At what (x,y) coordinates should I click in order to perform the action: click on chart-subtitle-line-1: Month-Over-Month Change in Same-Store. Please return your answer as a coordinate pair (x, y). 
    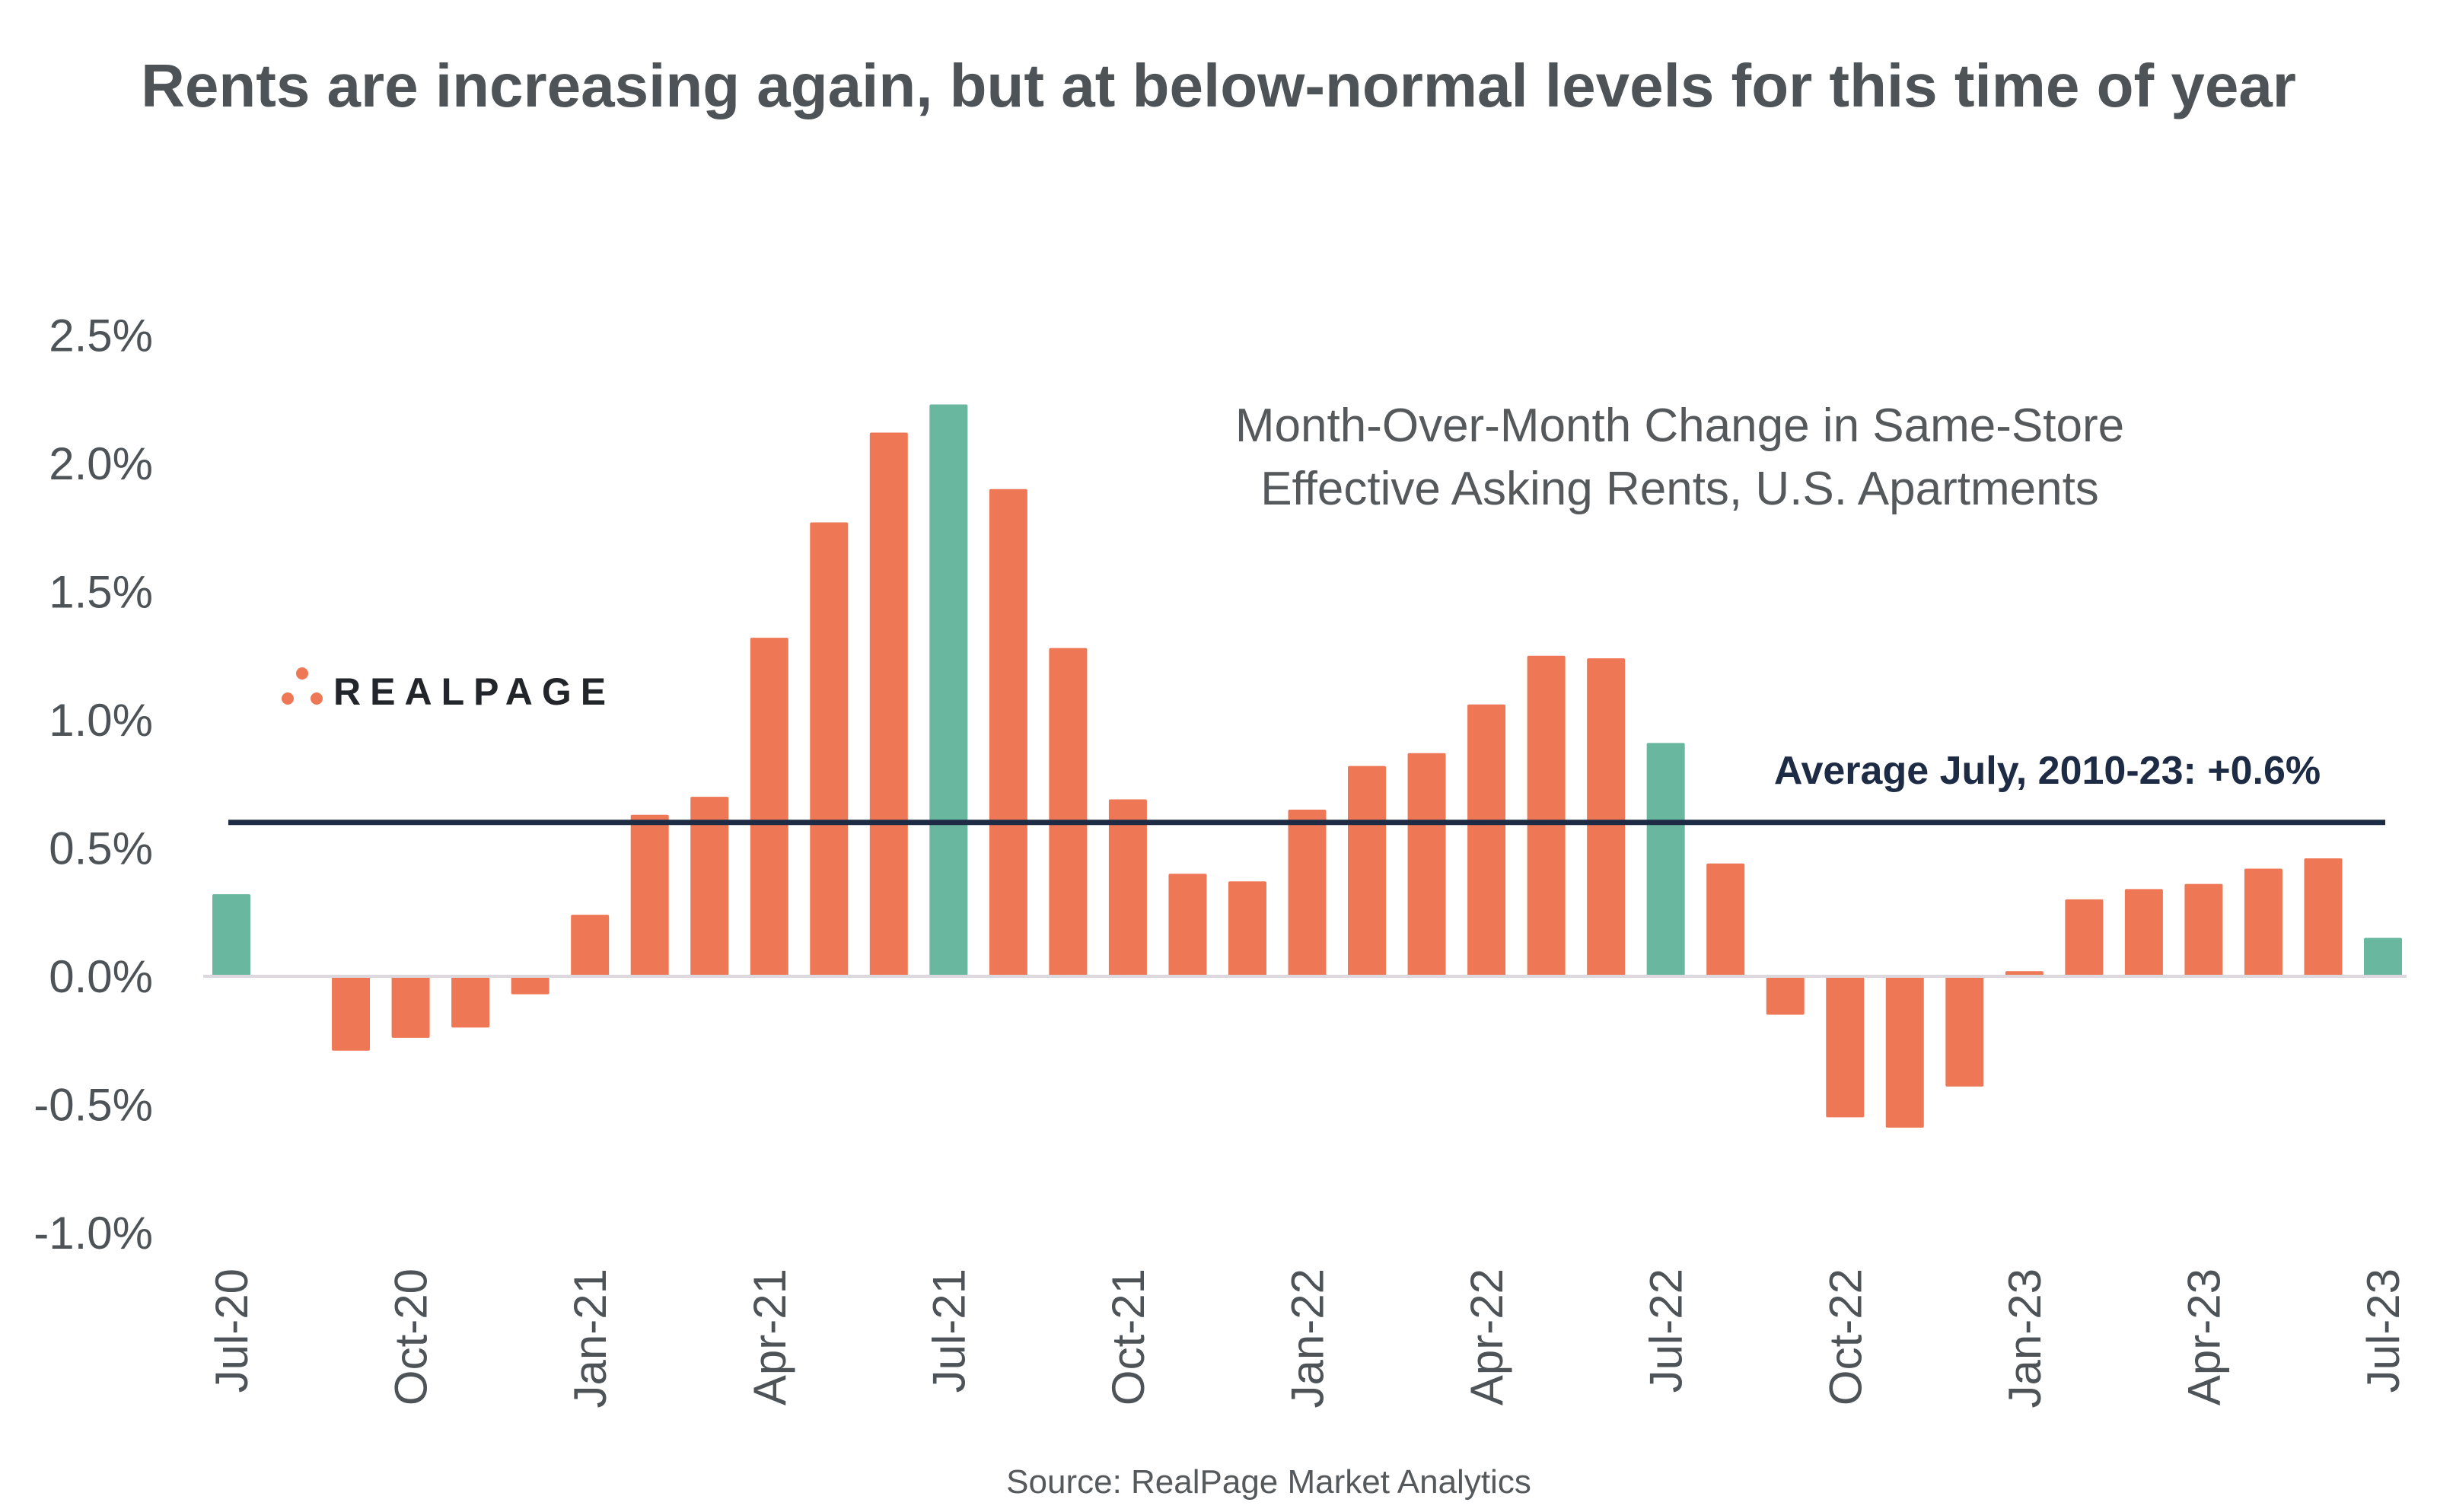
    Looking at the image, I should click on (1679, 425).